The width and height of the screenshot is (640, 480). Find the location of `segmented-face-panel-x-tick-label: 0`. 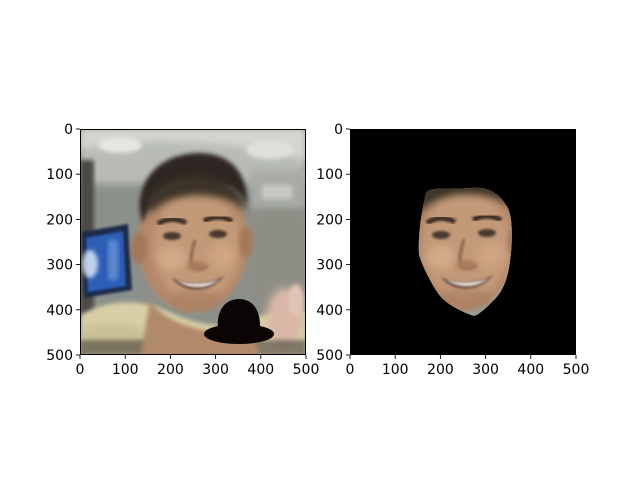

segmented-face-panel-x-tick-label: 0 is located at coordinates (350, 370).